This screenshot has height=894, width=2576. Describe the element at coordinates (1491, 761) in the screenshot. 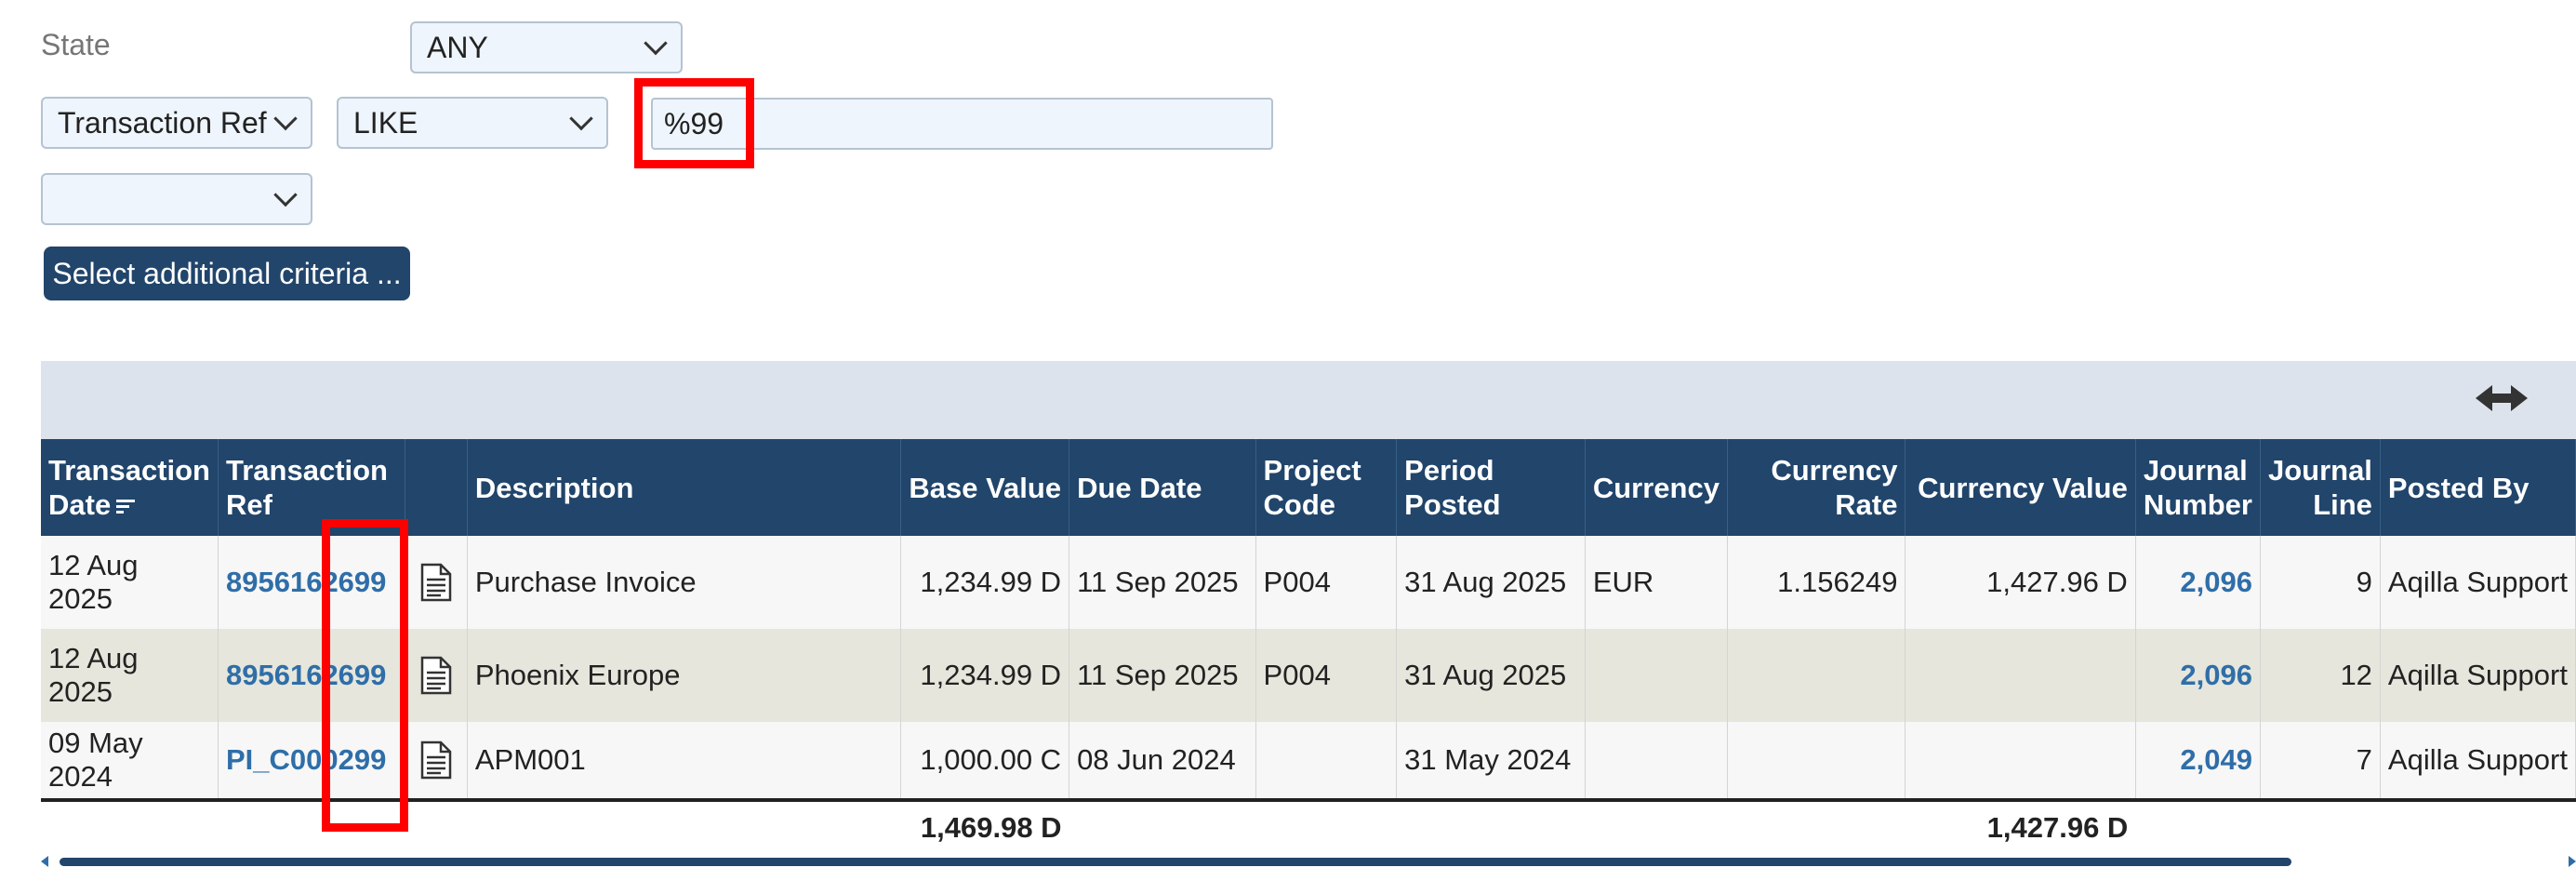

I see `cell-period-posted: 31 May 2024` at that location.